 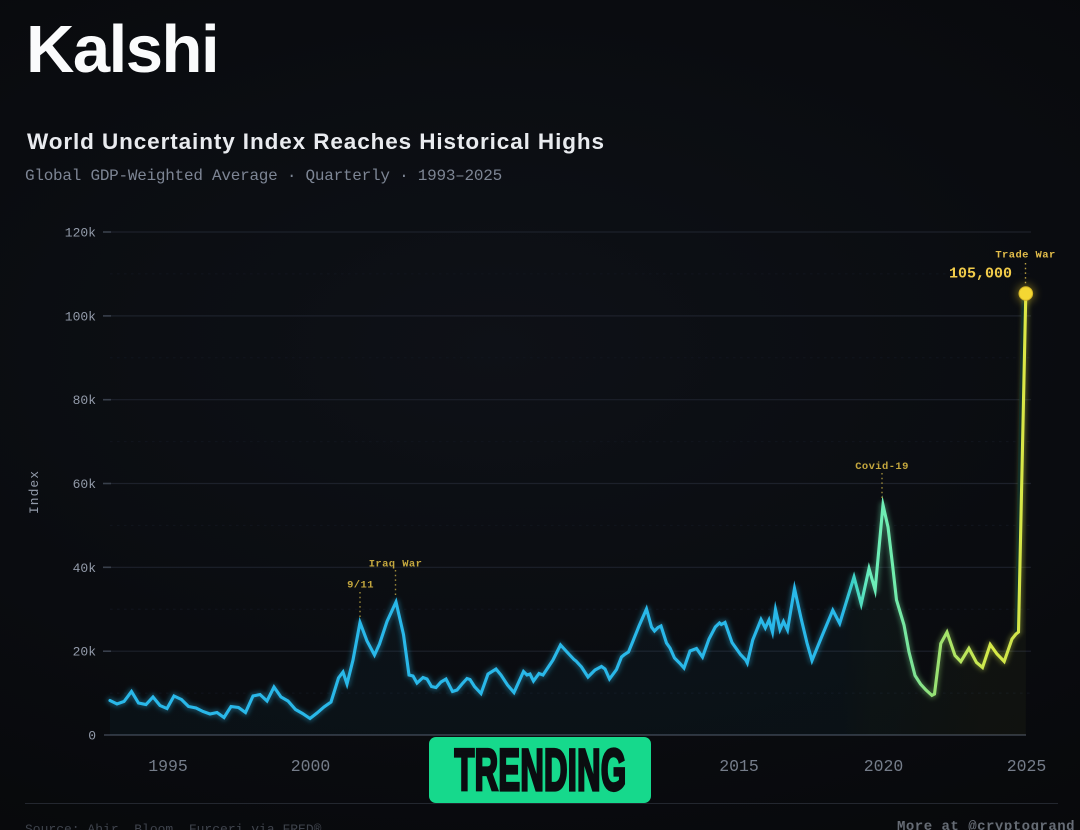 What do you see at coordinates (85, 484) in the screenshot?
I see `svg-text: 60k` at bounding box center [85, 484].